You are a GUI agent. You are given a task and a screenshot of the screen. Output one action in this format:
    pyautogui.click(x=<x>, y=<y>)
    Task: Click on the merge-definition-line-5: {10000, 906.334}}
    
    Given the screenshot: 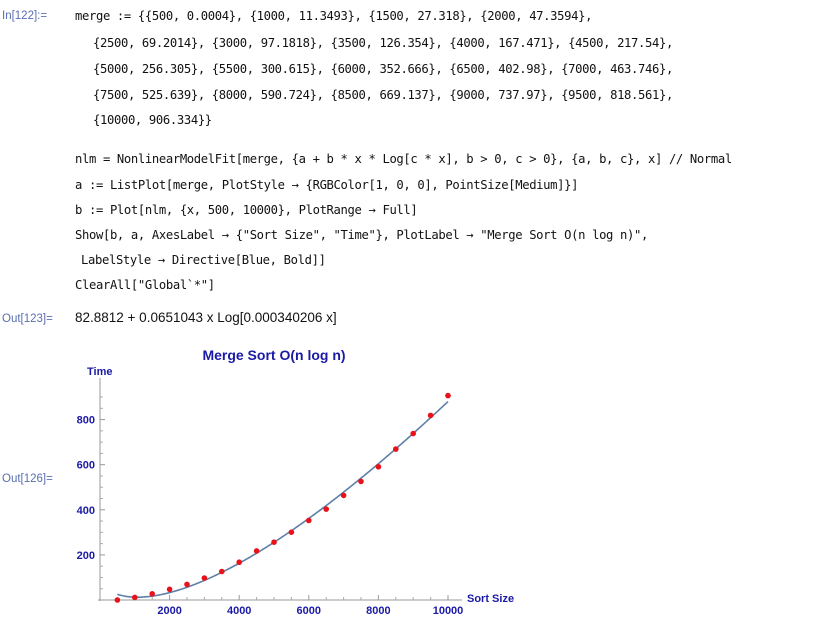 What is the action you would take?
    pyautogui.click(x=152, y=120)
    